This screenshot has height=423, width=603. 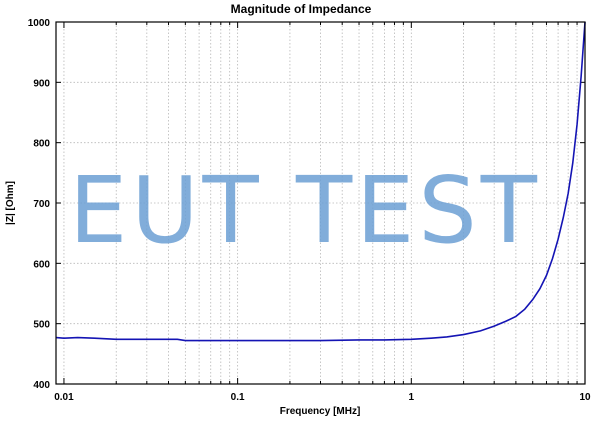 What do you see at coordinates (10, 203) in the screenshot?
I see `y-axis-label: |Z| [Ohm]` at bounding box center [10, 203].